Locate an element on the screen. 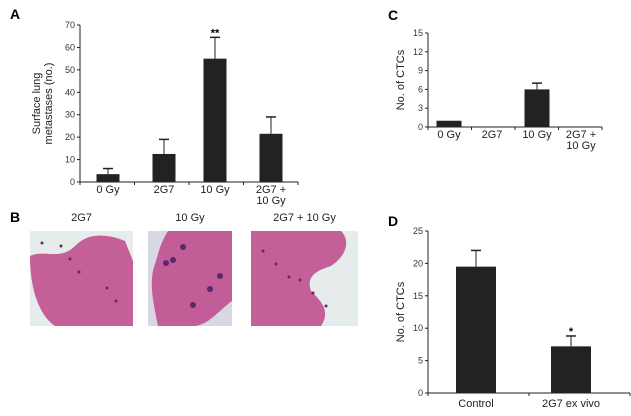 Image resolution: width=631 pixels, height=416 pixels. image-label: 2G7 + 10 Gy is located at coordinates (304, 218).